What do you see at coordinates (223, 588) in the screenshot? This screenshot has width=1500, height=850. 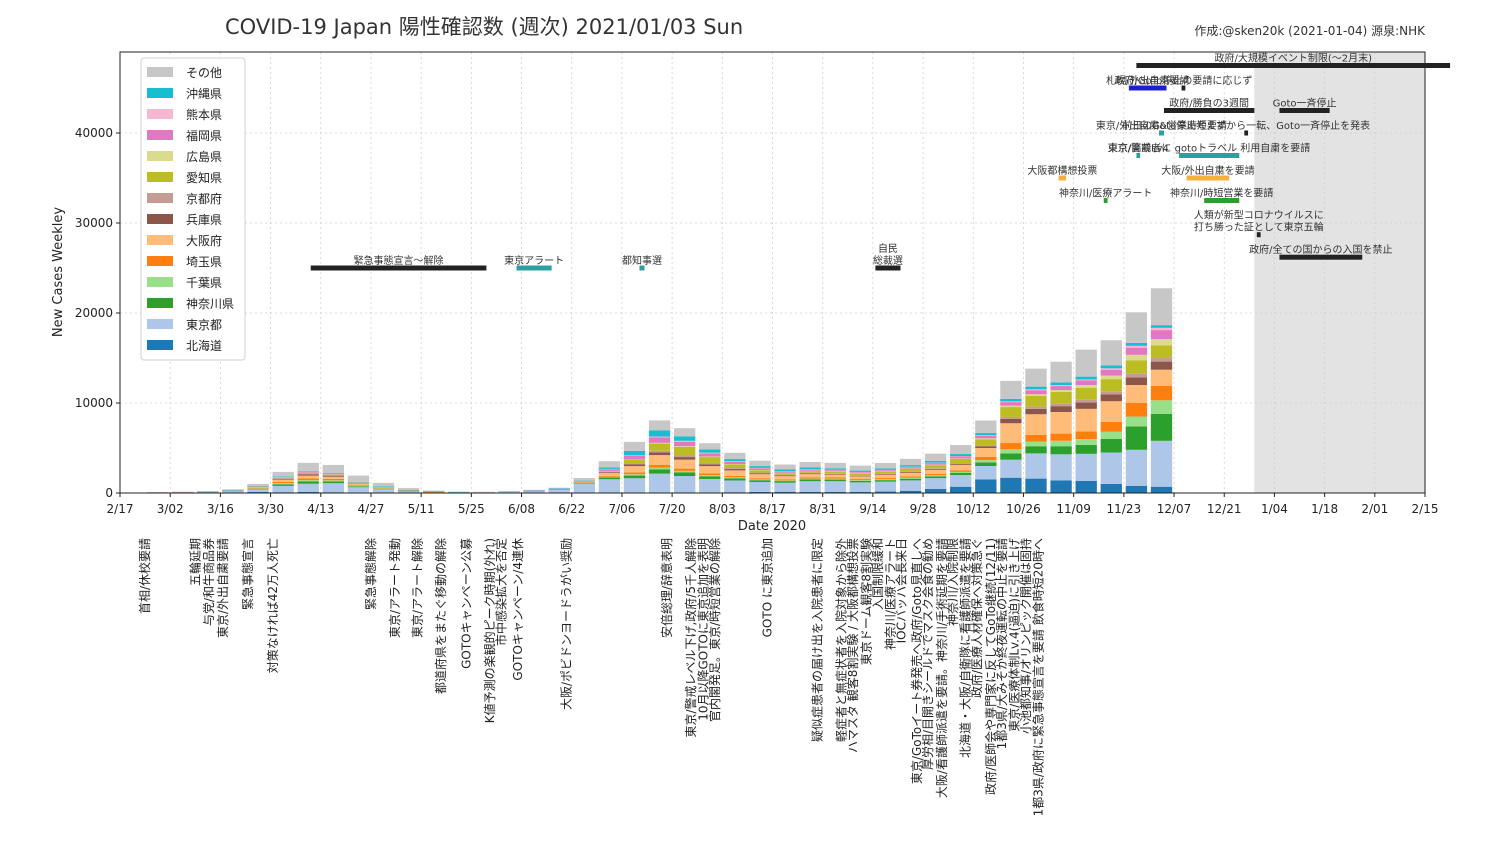 I see `event-label: 東京/外出自粛要請` at bounding box center [223, 588].